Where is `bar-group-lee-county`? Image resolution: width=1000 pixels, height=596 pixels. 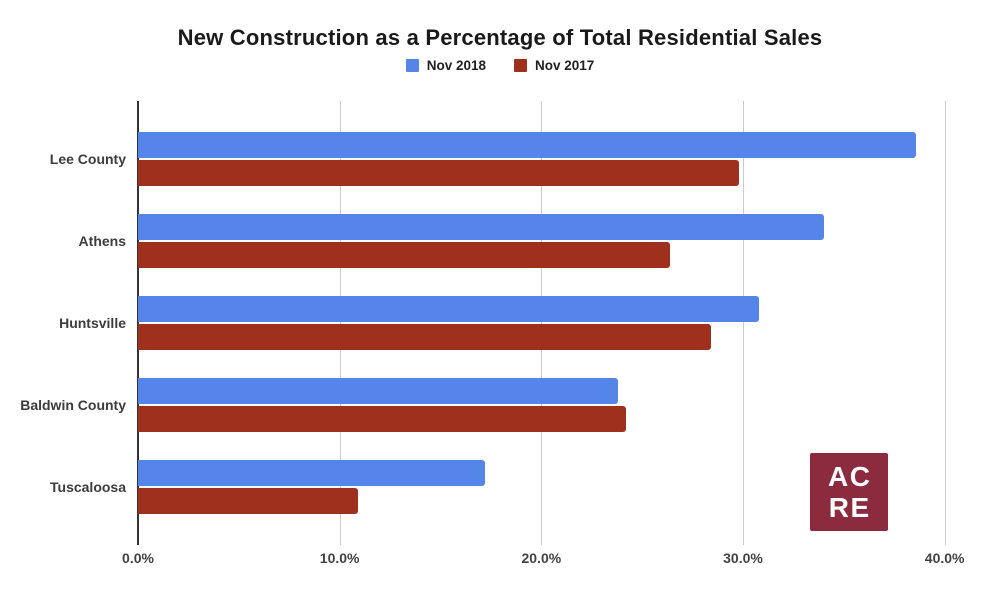
bar-group-lee-county is located at coordinates (561, 159).